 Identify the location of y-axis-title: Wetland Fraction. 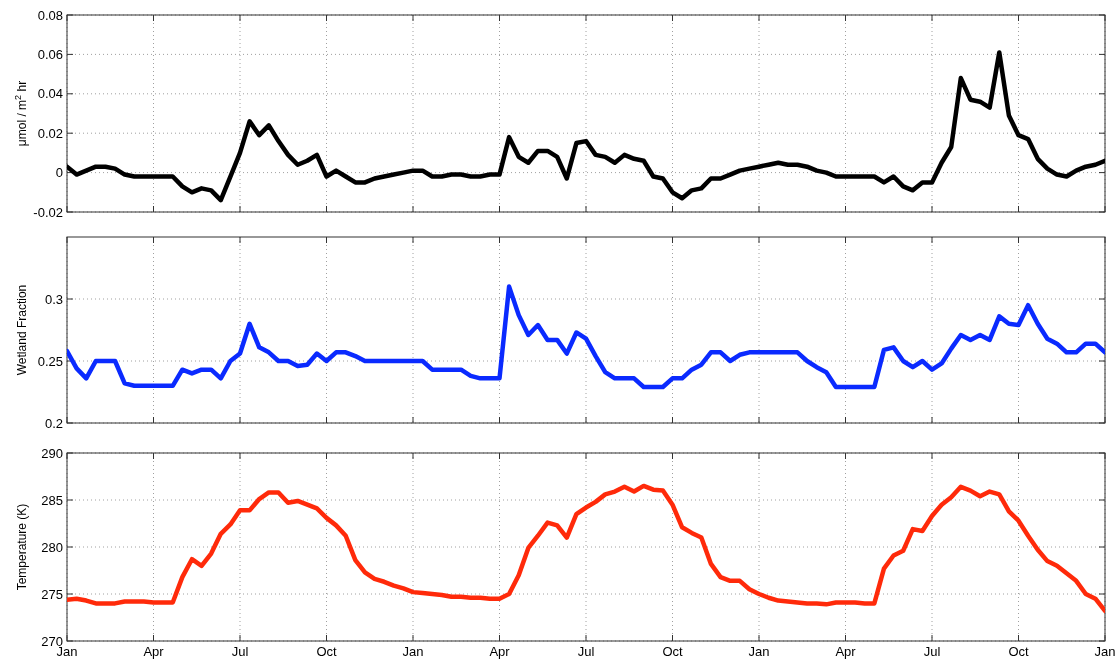
(22, 330).